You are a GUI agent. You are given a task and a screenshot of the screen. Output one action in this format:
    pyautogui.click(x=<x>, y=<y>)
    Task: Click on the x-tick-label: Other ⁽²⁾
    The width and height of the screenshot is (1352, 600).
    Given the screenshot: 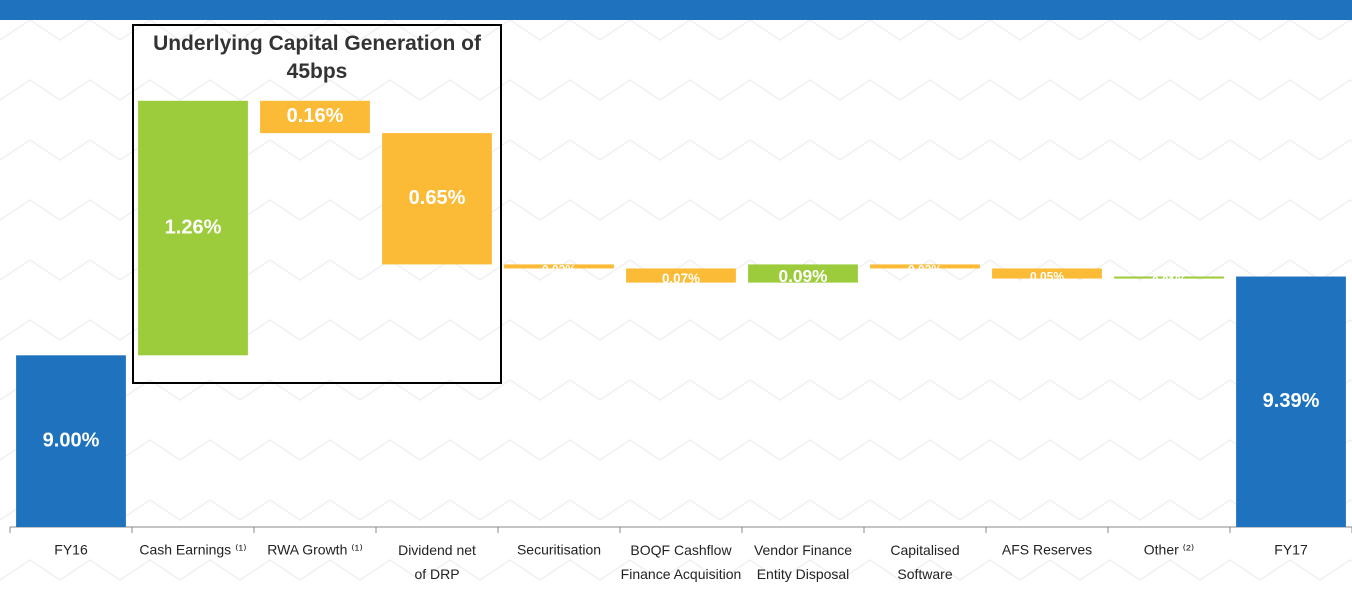 What is the action you would take?
    pyautogui.click(x=1169, y=550)
    